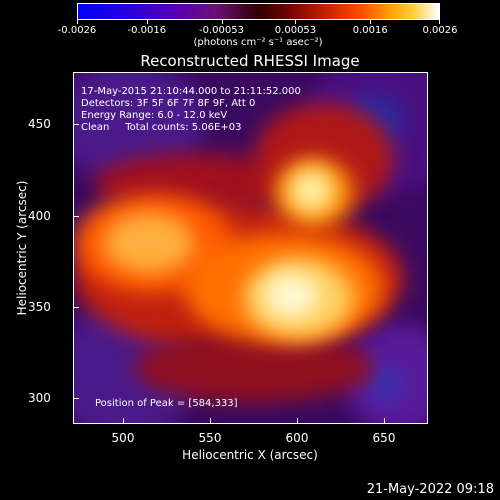  I want to click on y-tick-350: 350, so click(39, 307).